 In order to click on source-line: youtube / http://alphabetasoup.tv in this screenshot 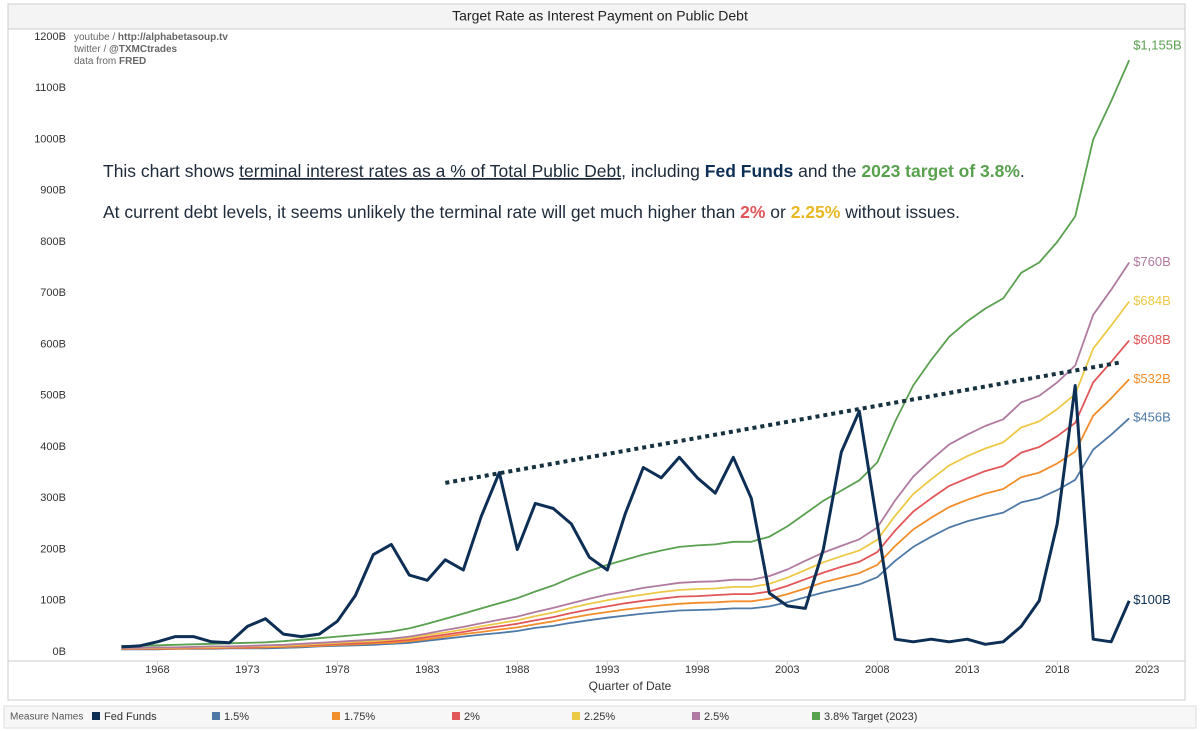, I will do `click(151, 37)`.